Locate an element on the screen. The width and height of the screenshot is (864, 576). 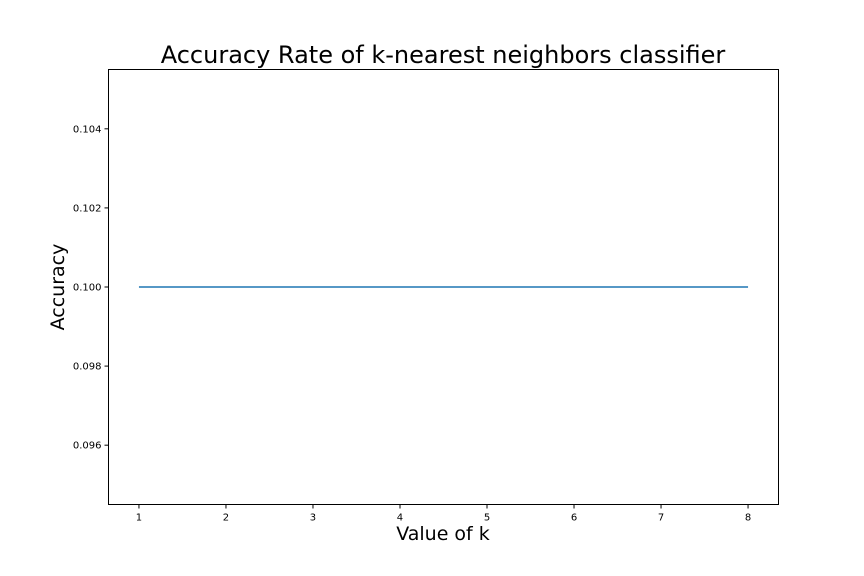
x-axis-label: Value of k is located at coordinates (443, 534).